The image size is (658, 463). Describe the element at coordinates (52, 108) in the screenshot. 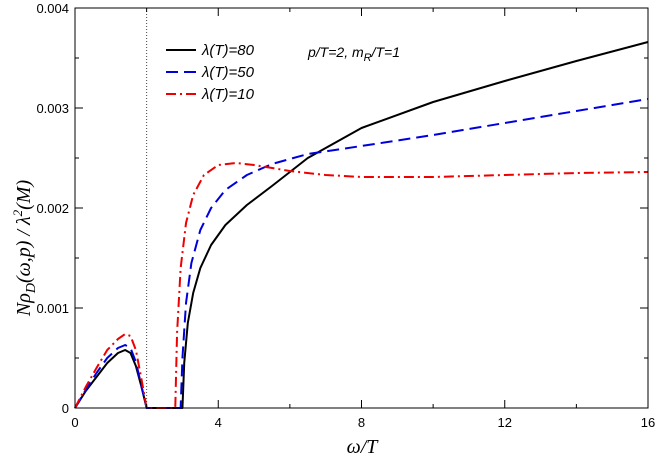

I see `y-tick-label: 0.003` at that location.